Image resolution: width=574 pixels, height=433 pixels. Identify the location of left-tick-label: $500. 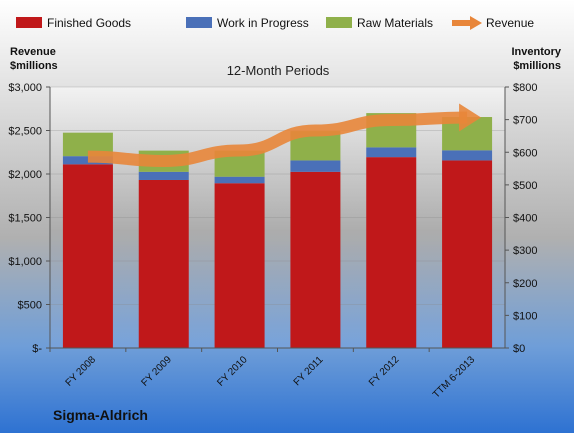
(30, 306).